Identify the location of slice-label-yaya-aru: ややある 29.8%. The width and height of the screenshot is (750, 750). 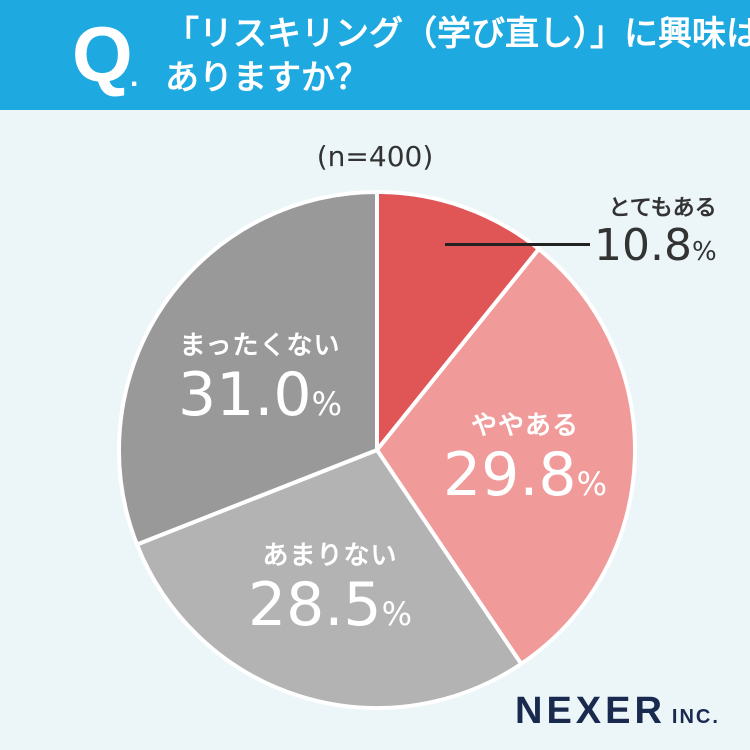
(525, 461).